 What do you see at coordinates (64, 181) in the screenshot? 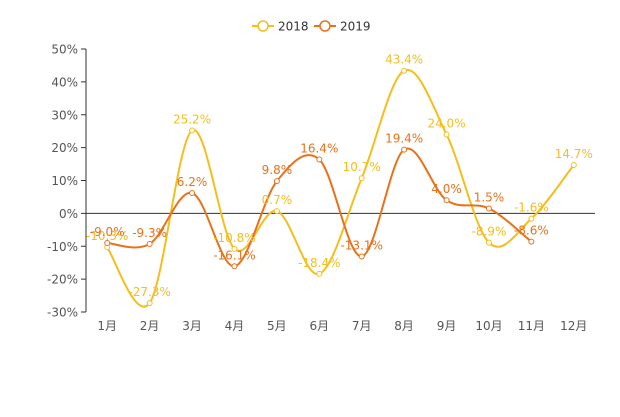
I see `y-tick-label: 10%` at bounding box center [64, 181].